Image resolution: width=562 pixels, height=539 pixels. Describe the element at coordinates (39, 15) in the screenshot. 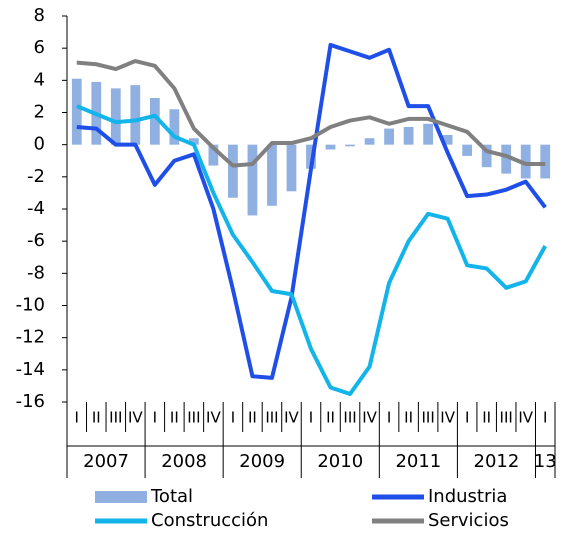

I see `y-tick-label: 8` at that location.